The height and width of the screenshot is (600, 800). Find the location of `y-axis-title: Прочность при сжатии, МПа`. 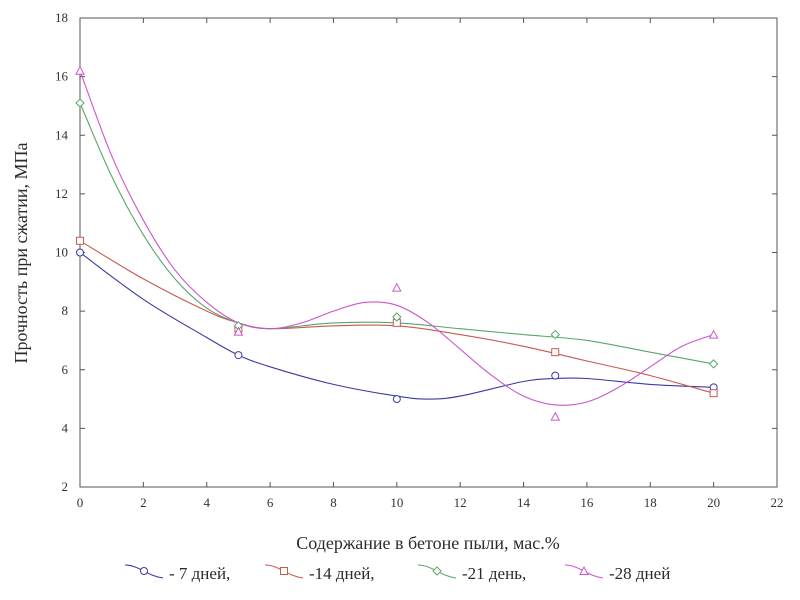

y-axis-title: Прочность при сжатии, МПа is located at coordinates (21, 252).